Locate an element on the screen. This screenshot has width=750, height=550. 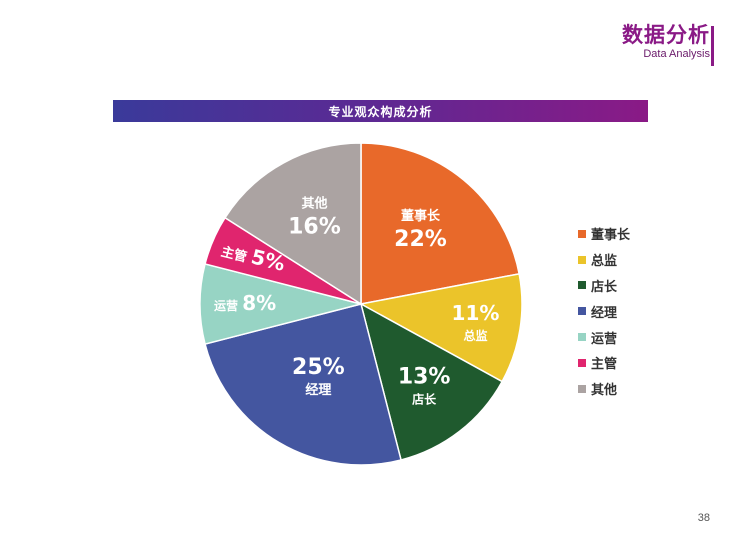
slice-label-group-7: 其他 16% is located at coordinates (314, 217).